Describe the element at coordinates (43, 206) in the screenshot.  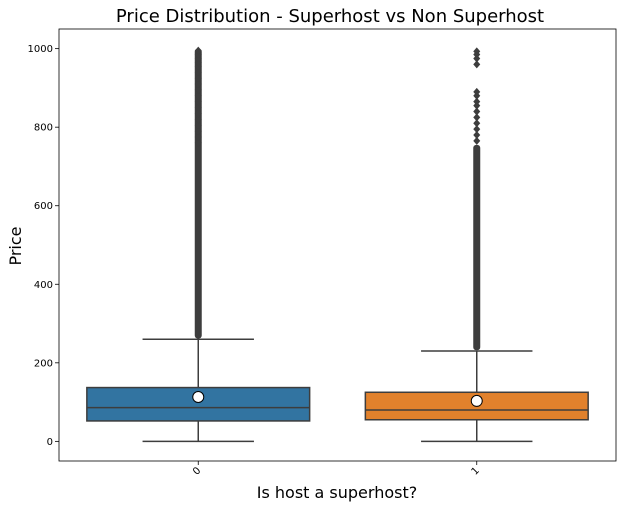
I see `y-tick-label: 600` at that location.